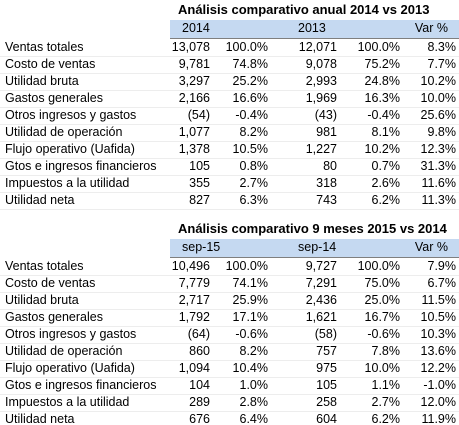  I want to click on cell: 10.2%, so click(382, 149).